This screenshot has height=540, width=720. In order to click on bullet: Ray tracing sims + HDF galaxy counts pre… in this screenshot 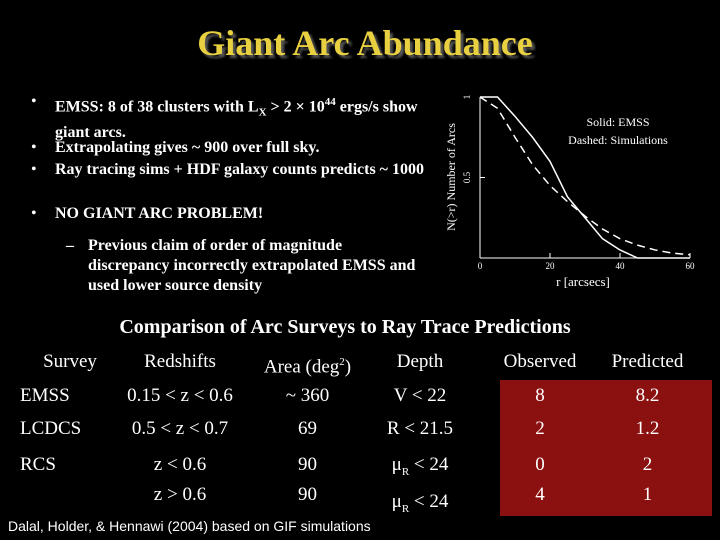, I will do `click(228, 170)`.